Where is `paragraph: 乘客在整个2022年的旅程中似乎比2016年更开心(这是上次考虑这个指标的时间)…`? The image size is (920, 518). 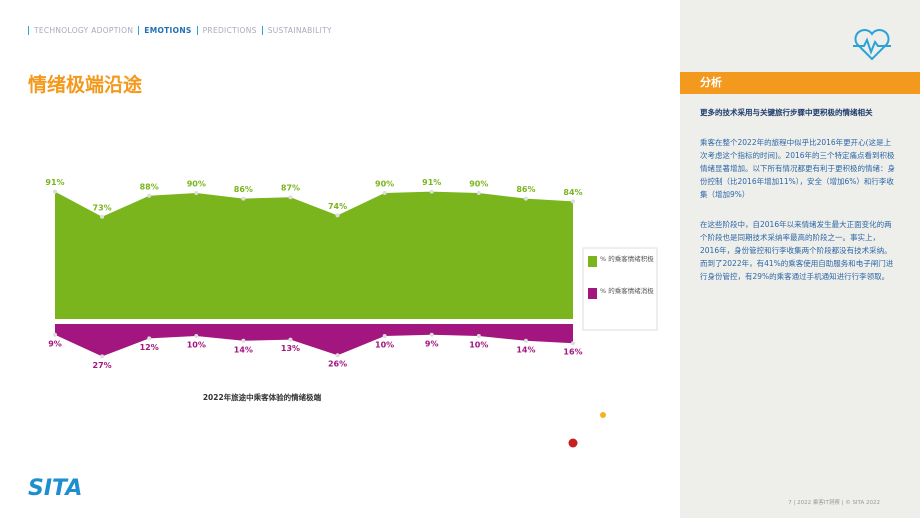 paragraph: 乘客在整个2022年的旅程中似乎比2016年更开心(这是上次考虑这个指标的时间)… is located at coordinates (797, 168).